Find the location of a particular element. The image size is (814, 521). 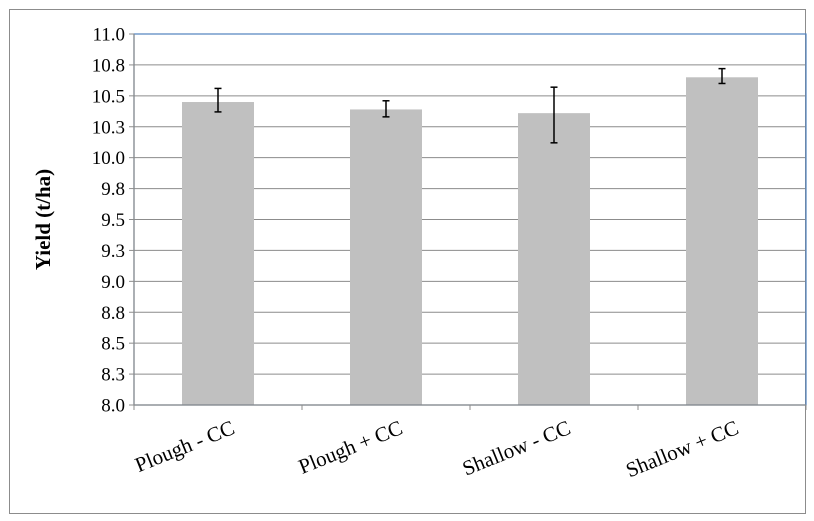

y-tick-label: 9.0 is located at coordinates (113, 282).